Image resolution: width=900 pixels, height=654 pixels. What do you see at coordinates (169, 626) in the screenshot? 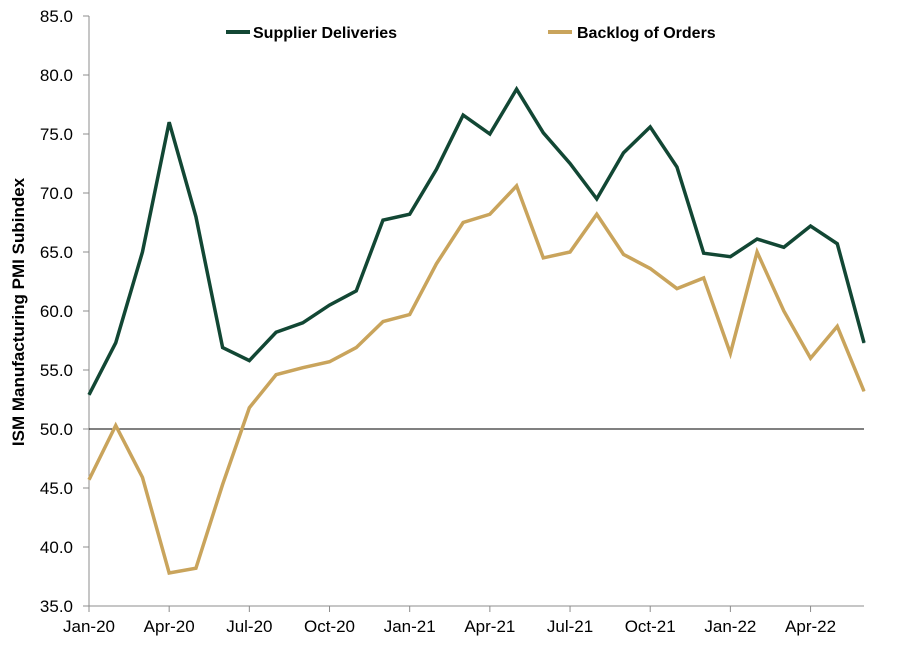
I see `x-tick-label: Apr-20` at bounding box center [169, 626].